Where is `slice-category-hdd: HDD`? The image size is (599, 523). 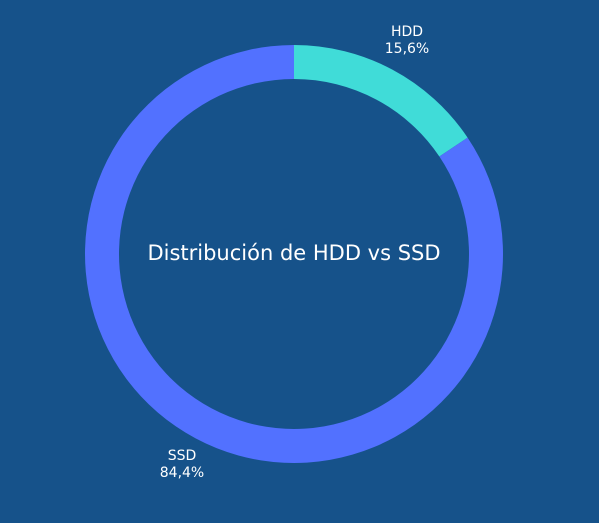 slice-category-hdd: HDD is located at coordinates (407, 32).